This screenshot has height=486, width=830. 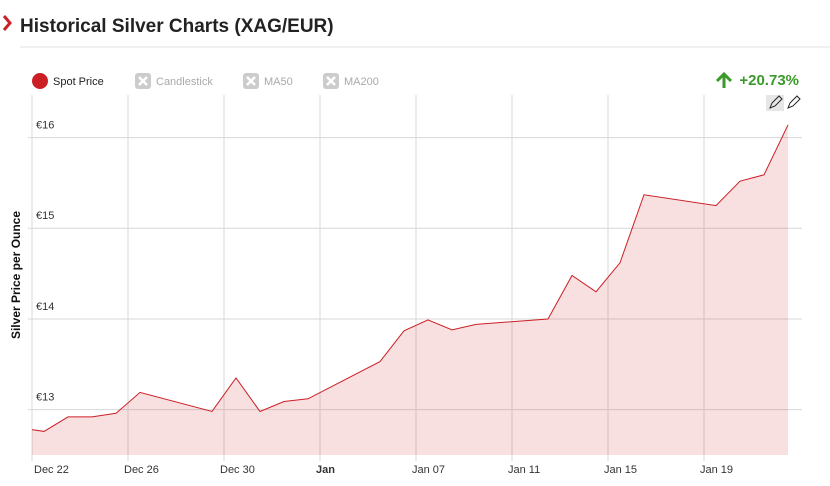 What do you see at coordinates (724, 79) in the screenshot?
I see `change-arrow` at bounding box center [724, 79].